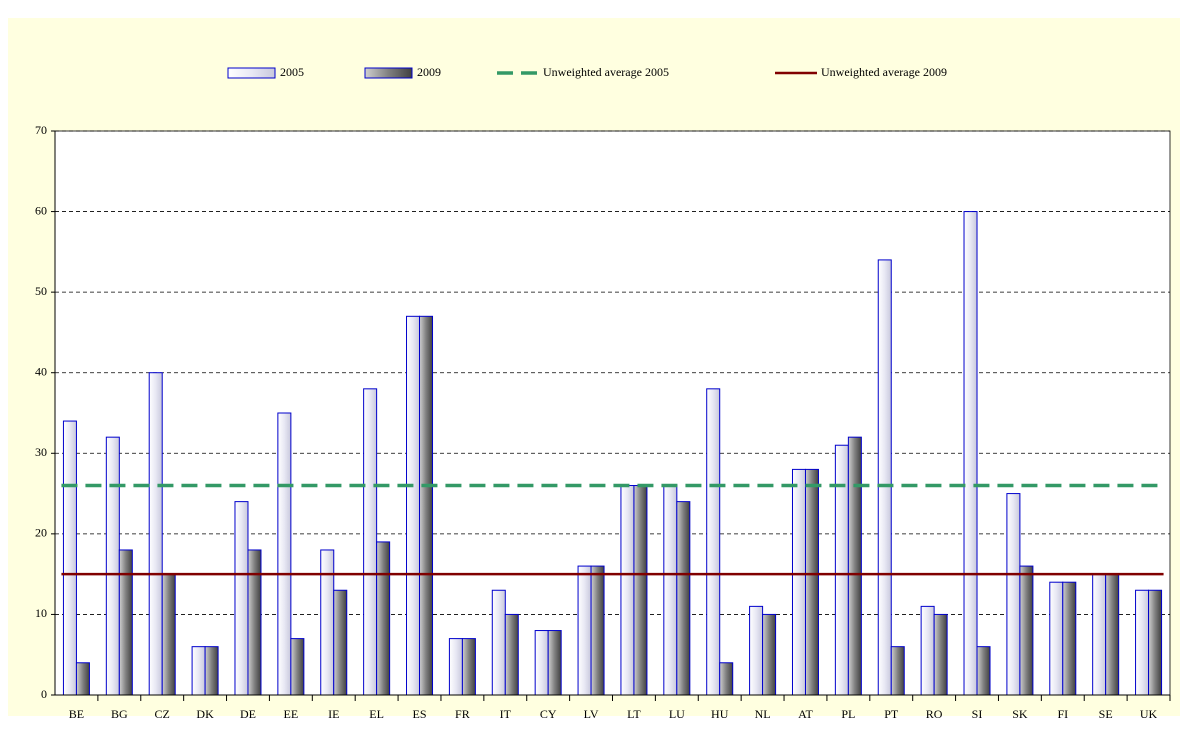 The width and height of the screenshot is (1184, 738). Describe the element at coordinates (41, 533) in the screenshot. I see `y-tick-label: 20` at that location.